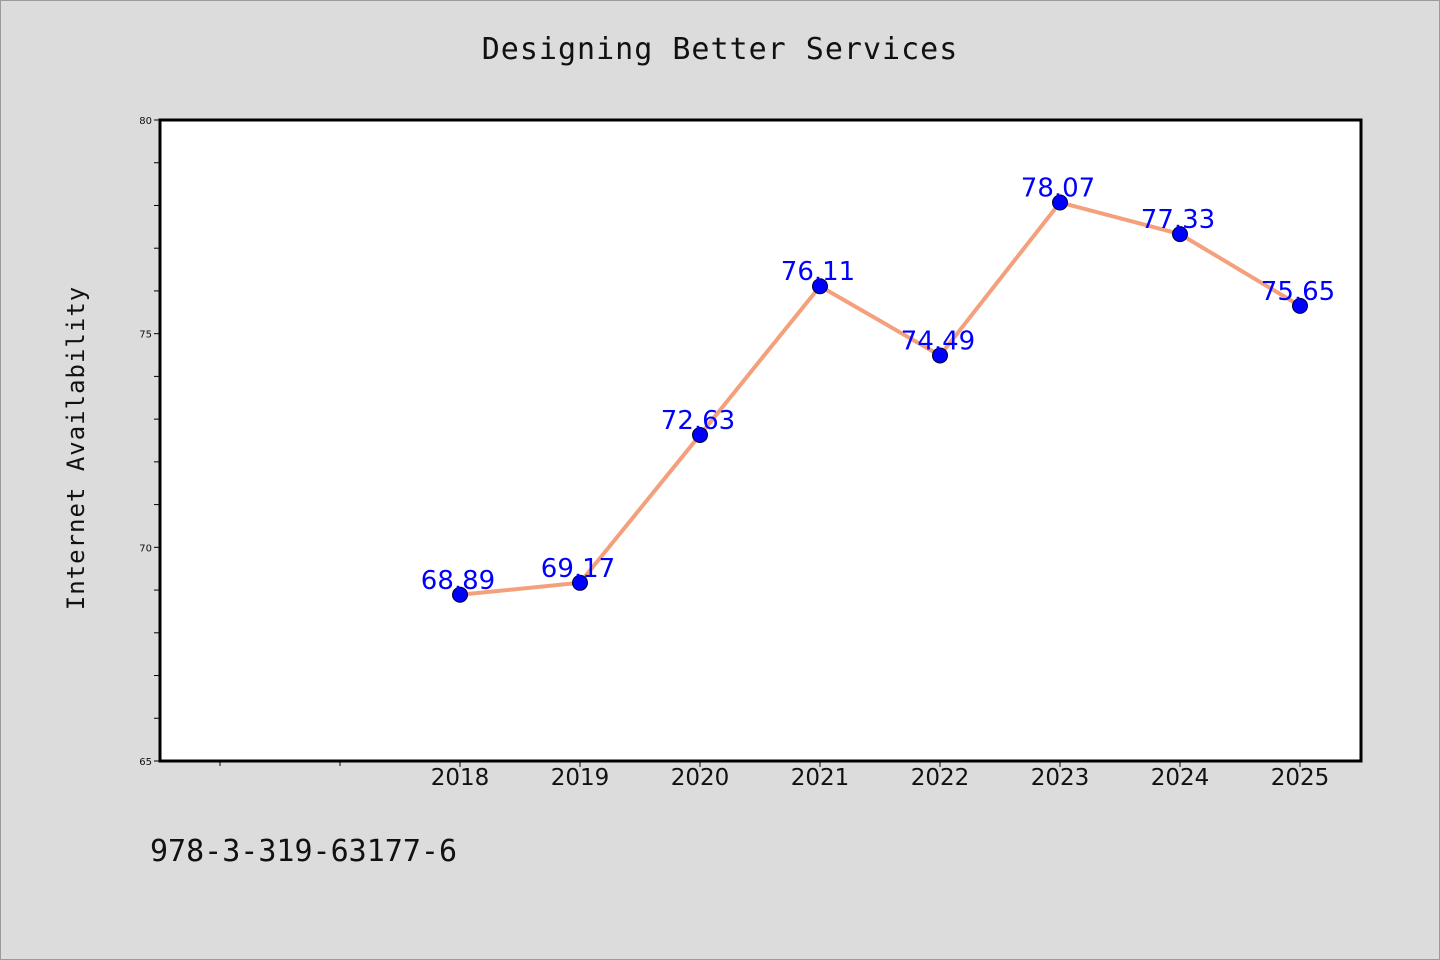 The width and height of the screenshot is (1440, 960). I want to click on isbn-footnote: 978-3-319-63177-6, so click(304, 851).